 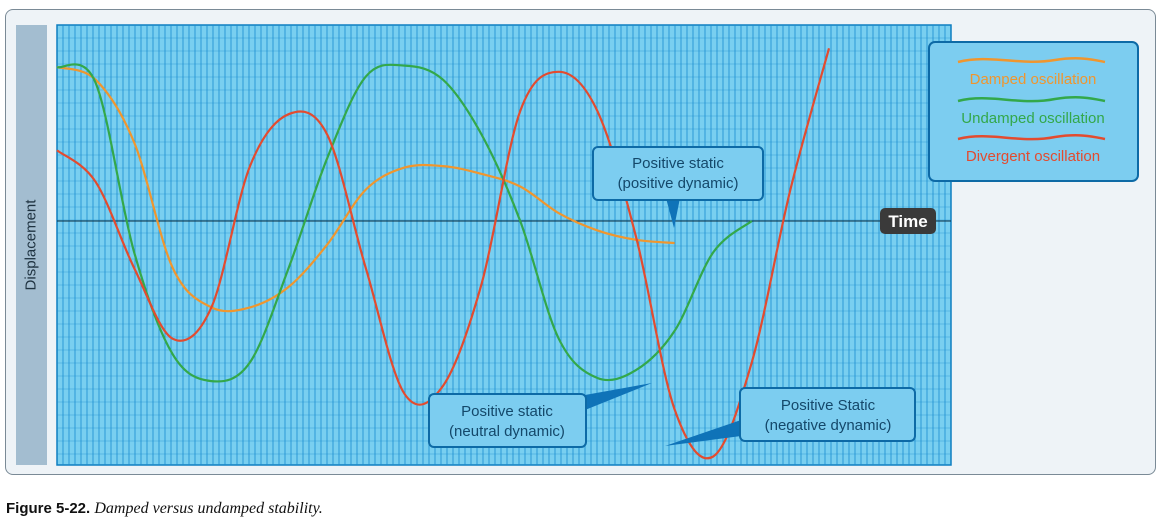 I want to click on callout-positive-dynamic-line1: Positive static, so click(x=678, y=163).